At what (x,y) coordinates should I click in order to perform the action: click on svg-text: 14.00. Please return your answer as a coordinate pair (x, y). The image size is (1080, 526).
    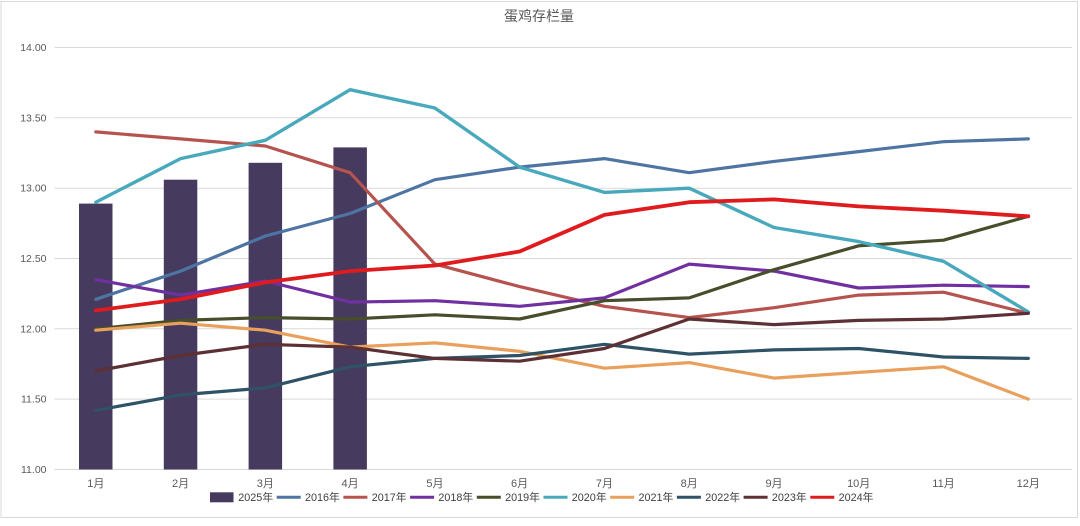
    Looking at the image, I should click on (33, 48).